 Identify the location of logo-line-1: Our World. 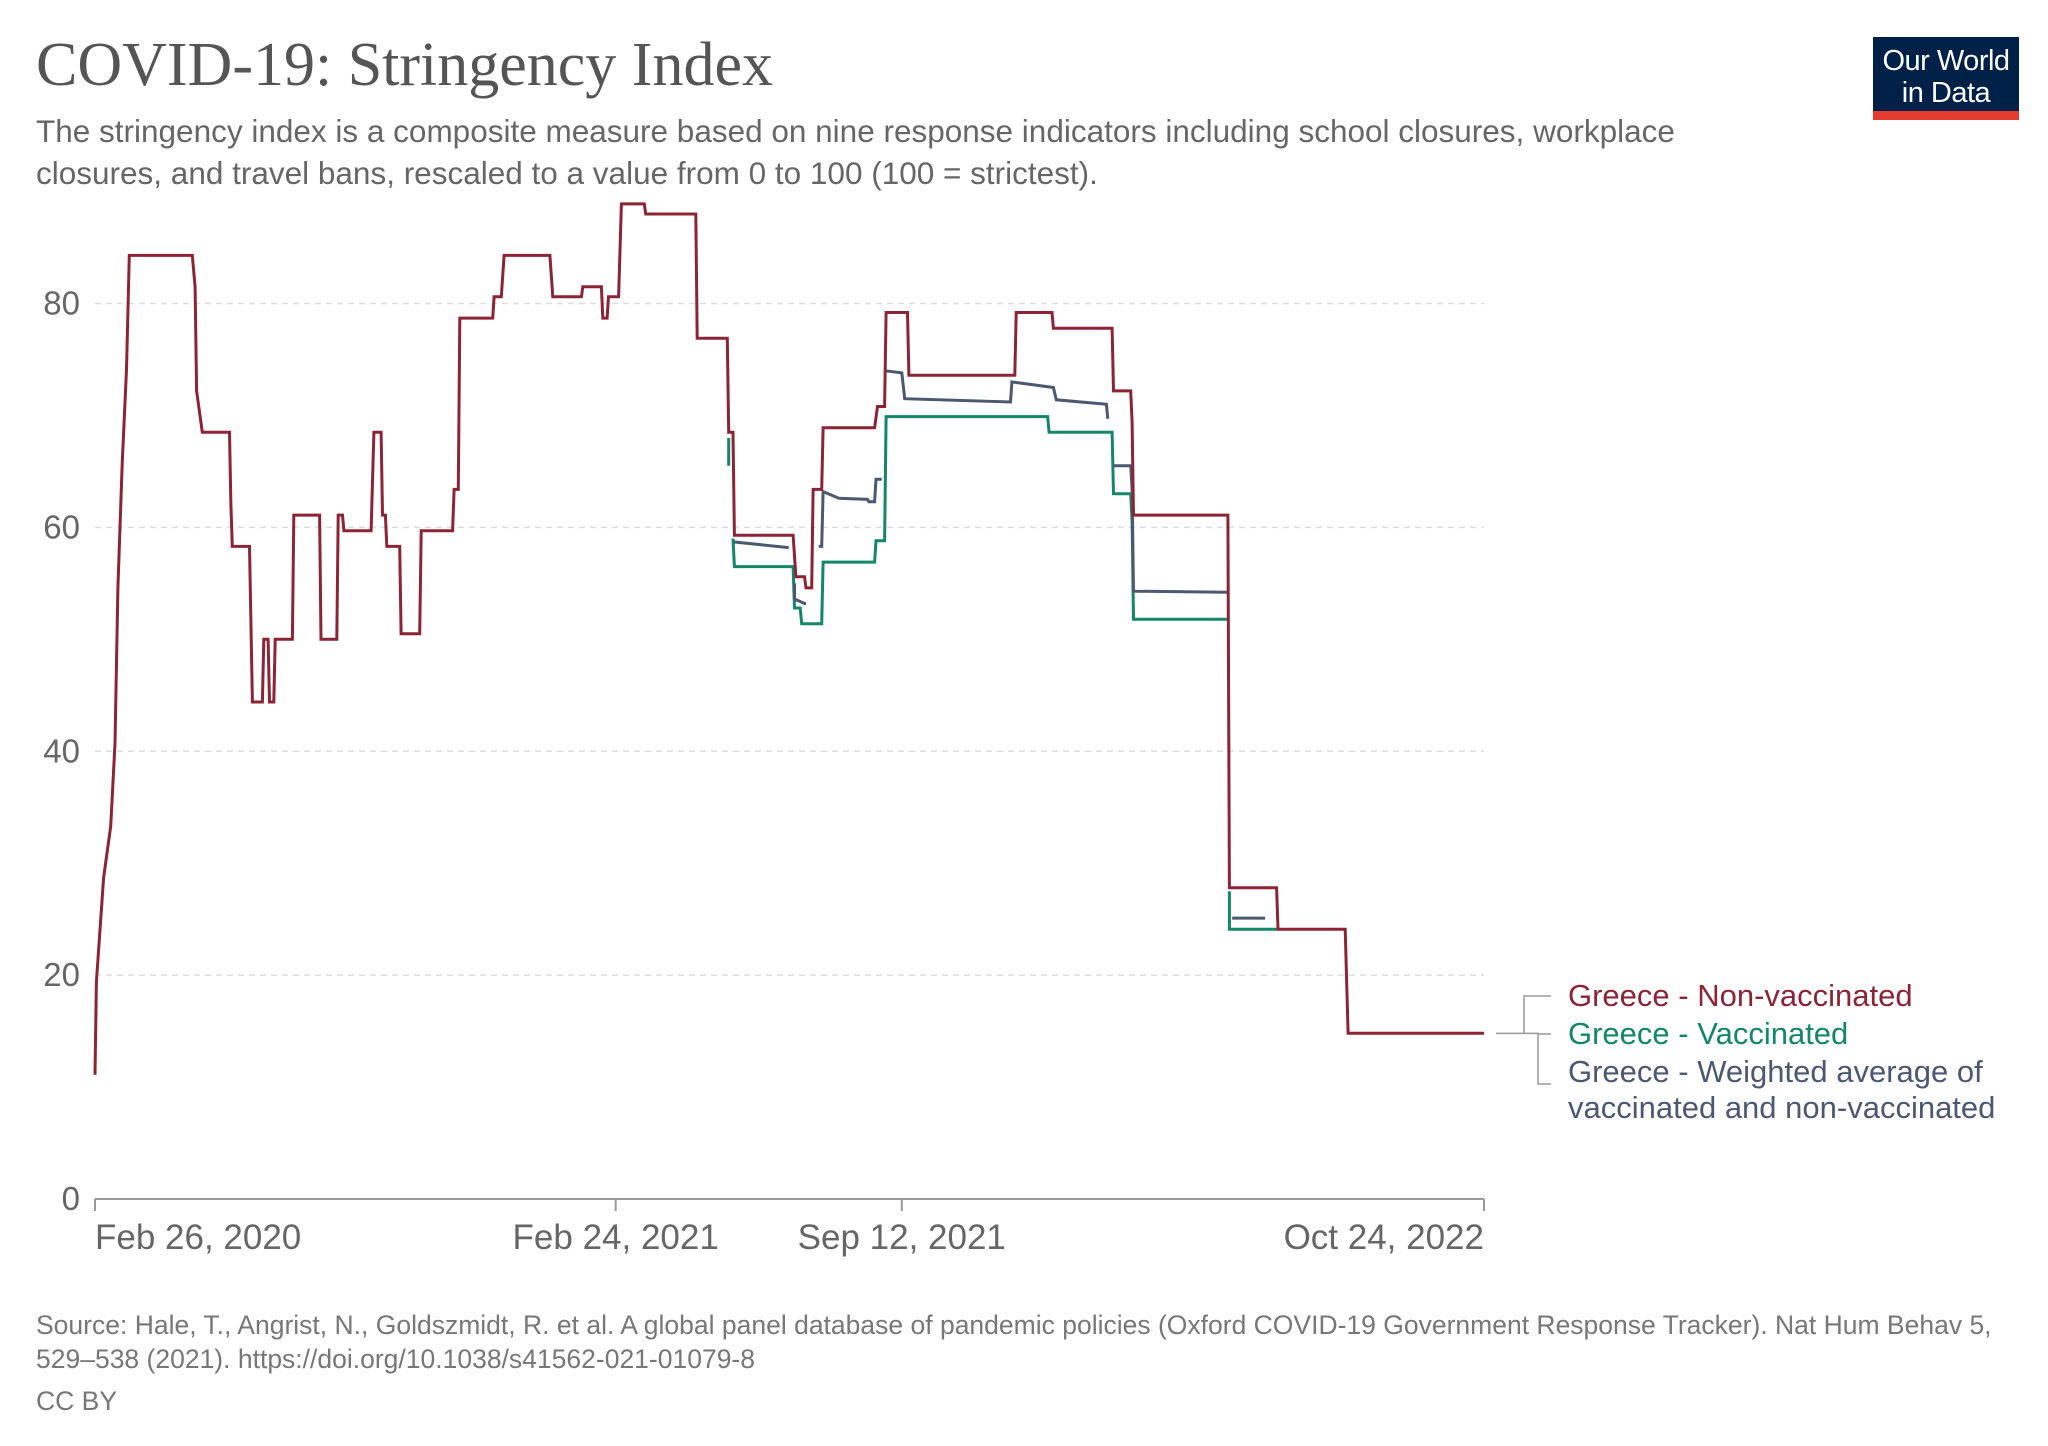
(1946, 61).